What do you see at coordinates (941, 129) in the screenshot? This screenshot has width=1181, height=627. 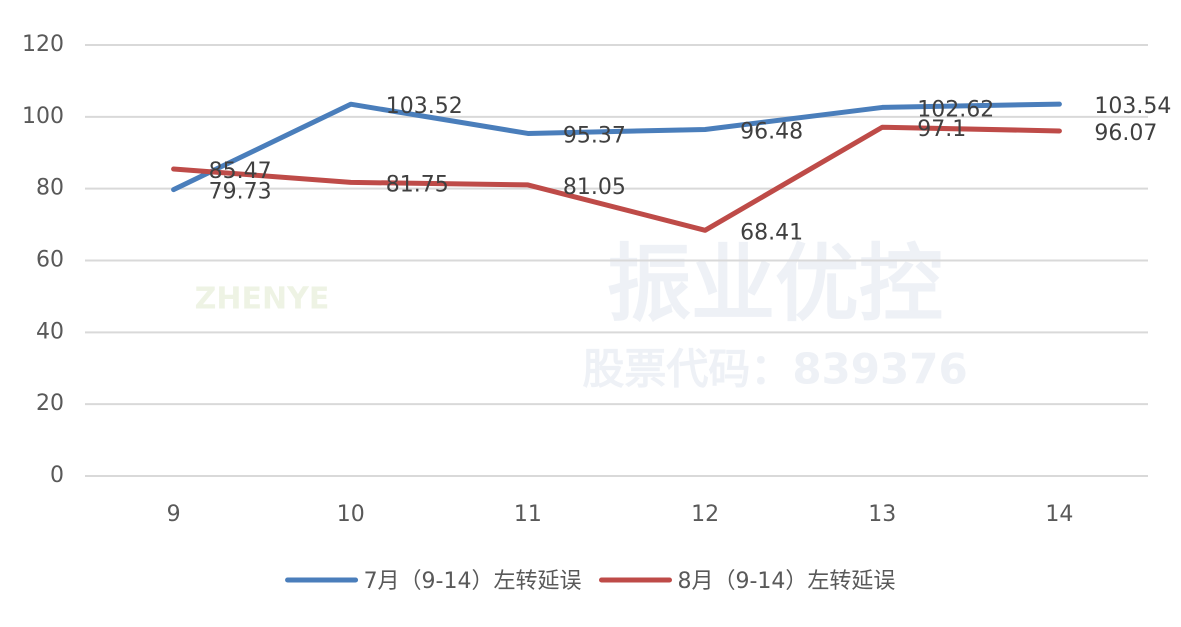 I see `data-label: 97.1` at bounding box center [941, 129].